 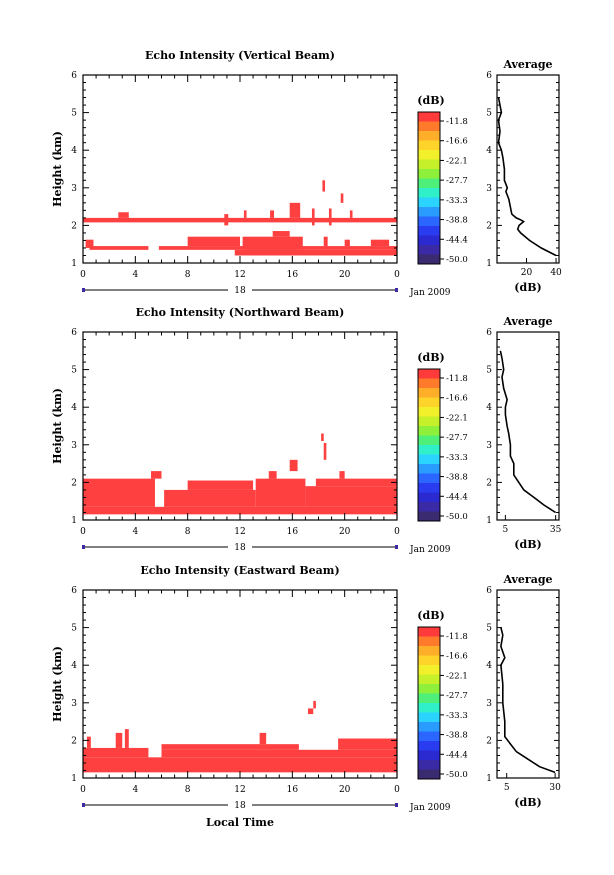 What do you see at coordinates (528, 700) in the screenshot?
I see `average-profile-line` at bounding box center [528, 700].